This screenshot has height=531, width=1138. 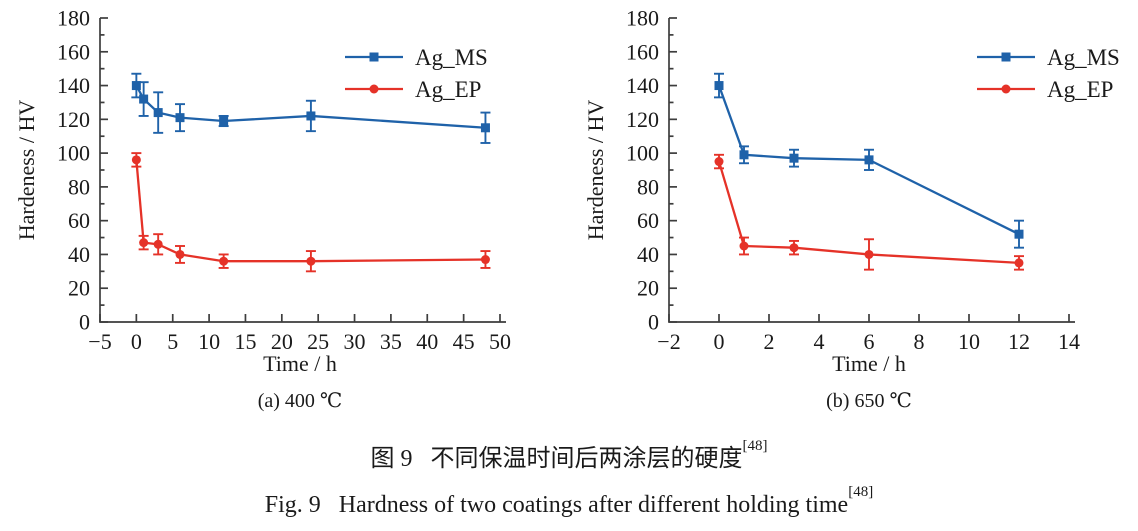 I want to click on x-tick-label: 4, so click(x=819, y=341).